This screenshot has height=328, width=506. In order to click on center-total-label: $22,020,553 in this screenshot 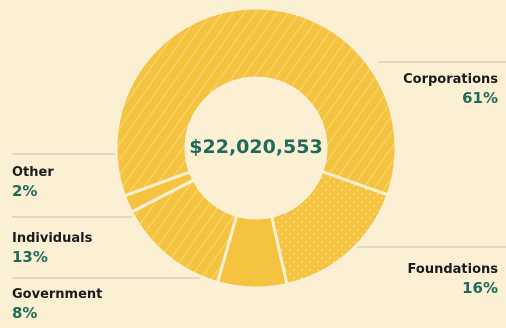, I will do `click(255, 147)`.